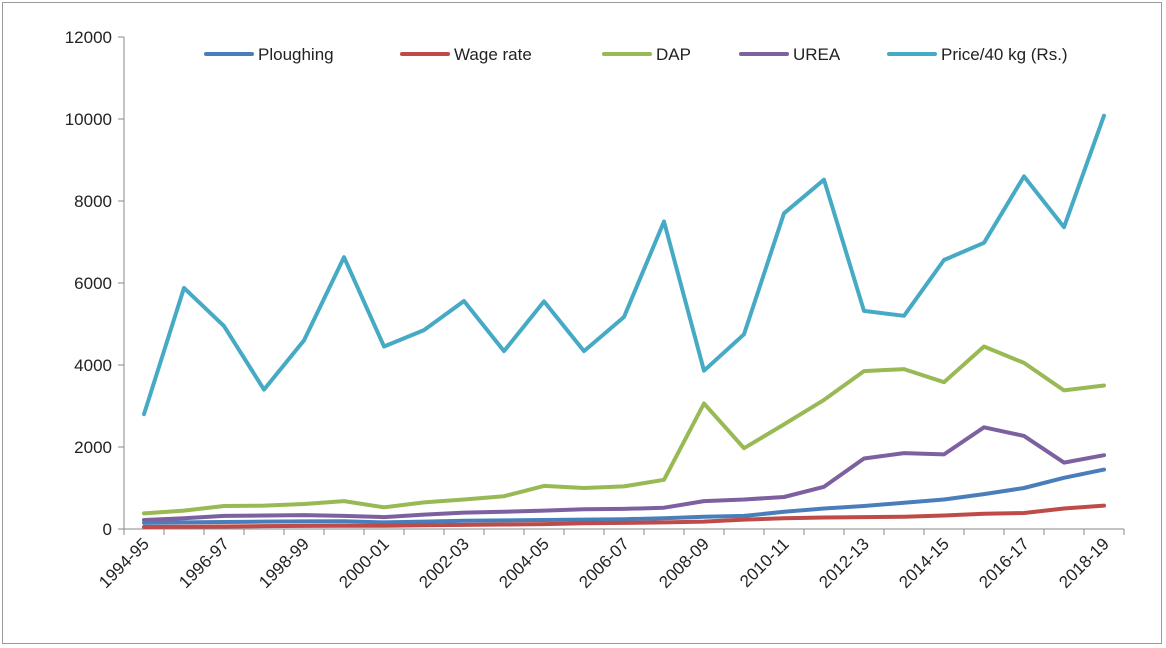 The image size is (1166, 648). I want to click on legend-label: UREA, so click(817, 54).